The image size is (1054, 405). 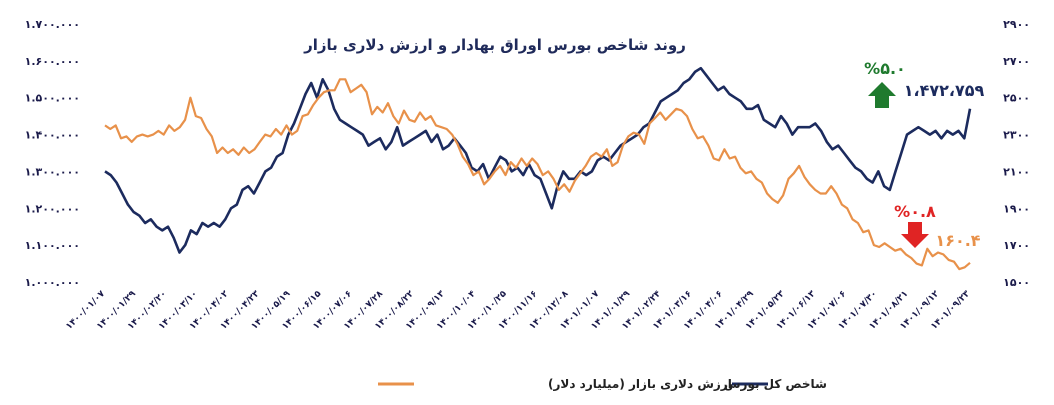 What do you see at coordinates (1016, 61) in the screenshot?
I see `right-tick-label: ۲۷۰۰` at bounding box center [1016, 61].